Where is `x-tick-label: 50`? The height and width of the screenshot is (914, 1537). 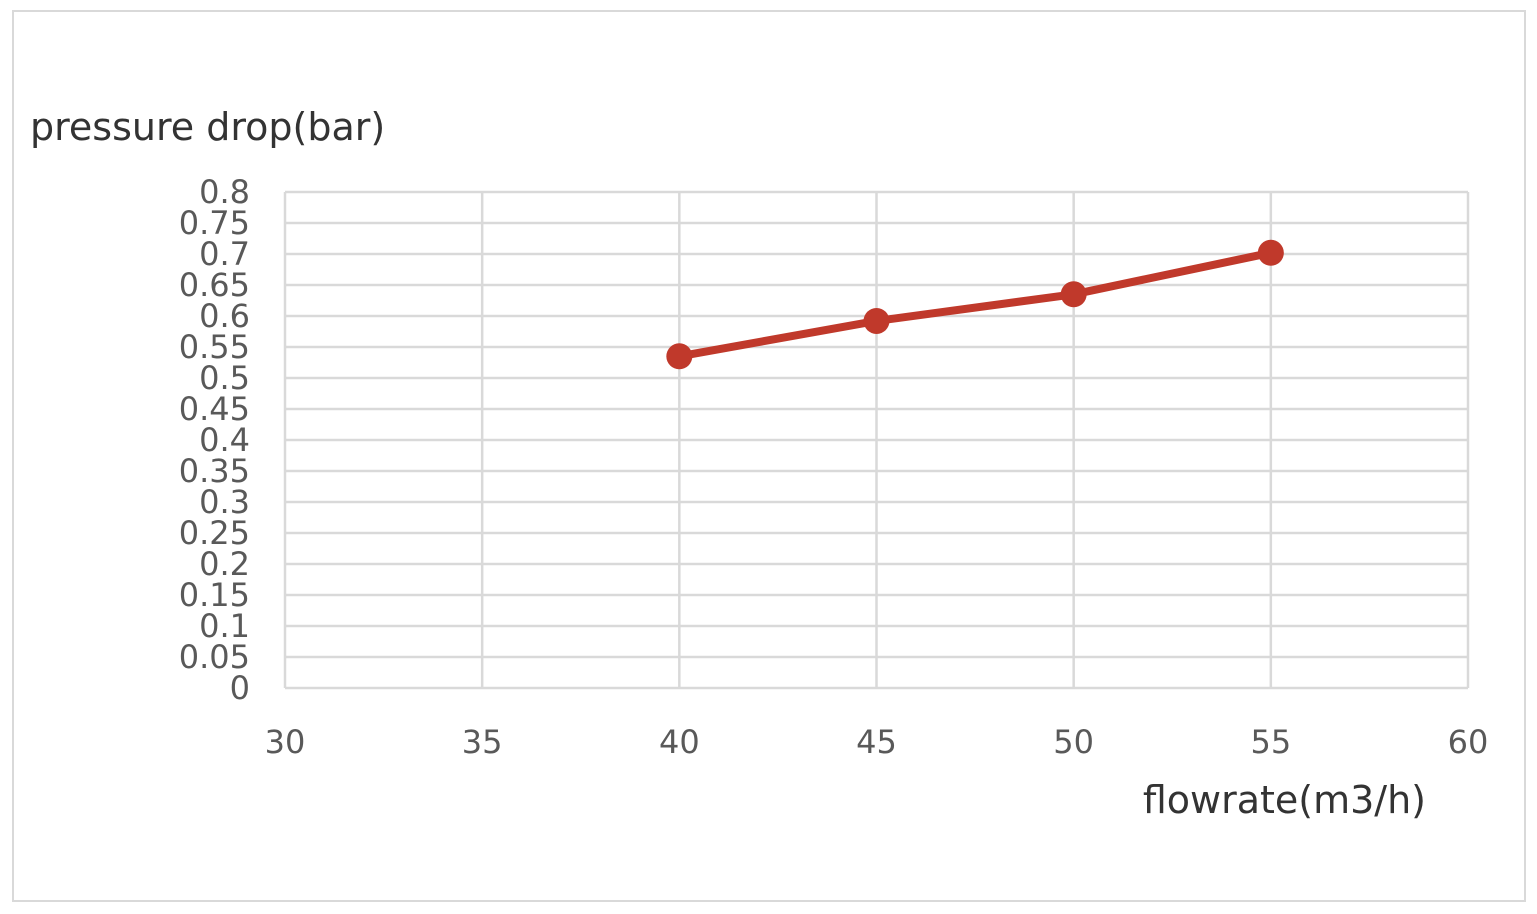 x-tick-label: 50 is located at coordinates (1073, 742).